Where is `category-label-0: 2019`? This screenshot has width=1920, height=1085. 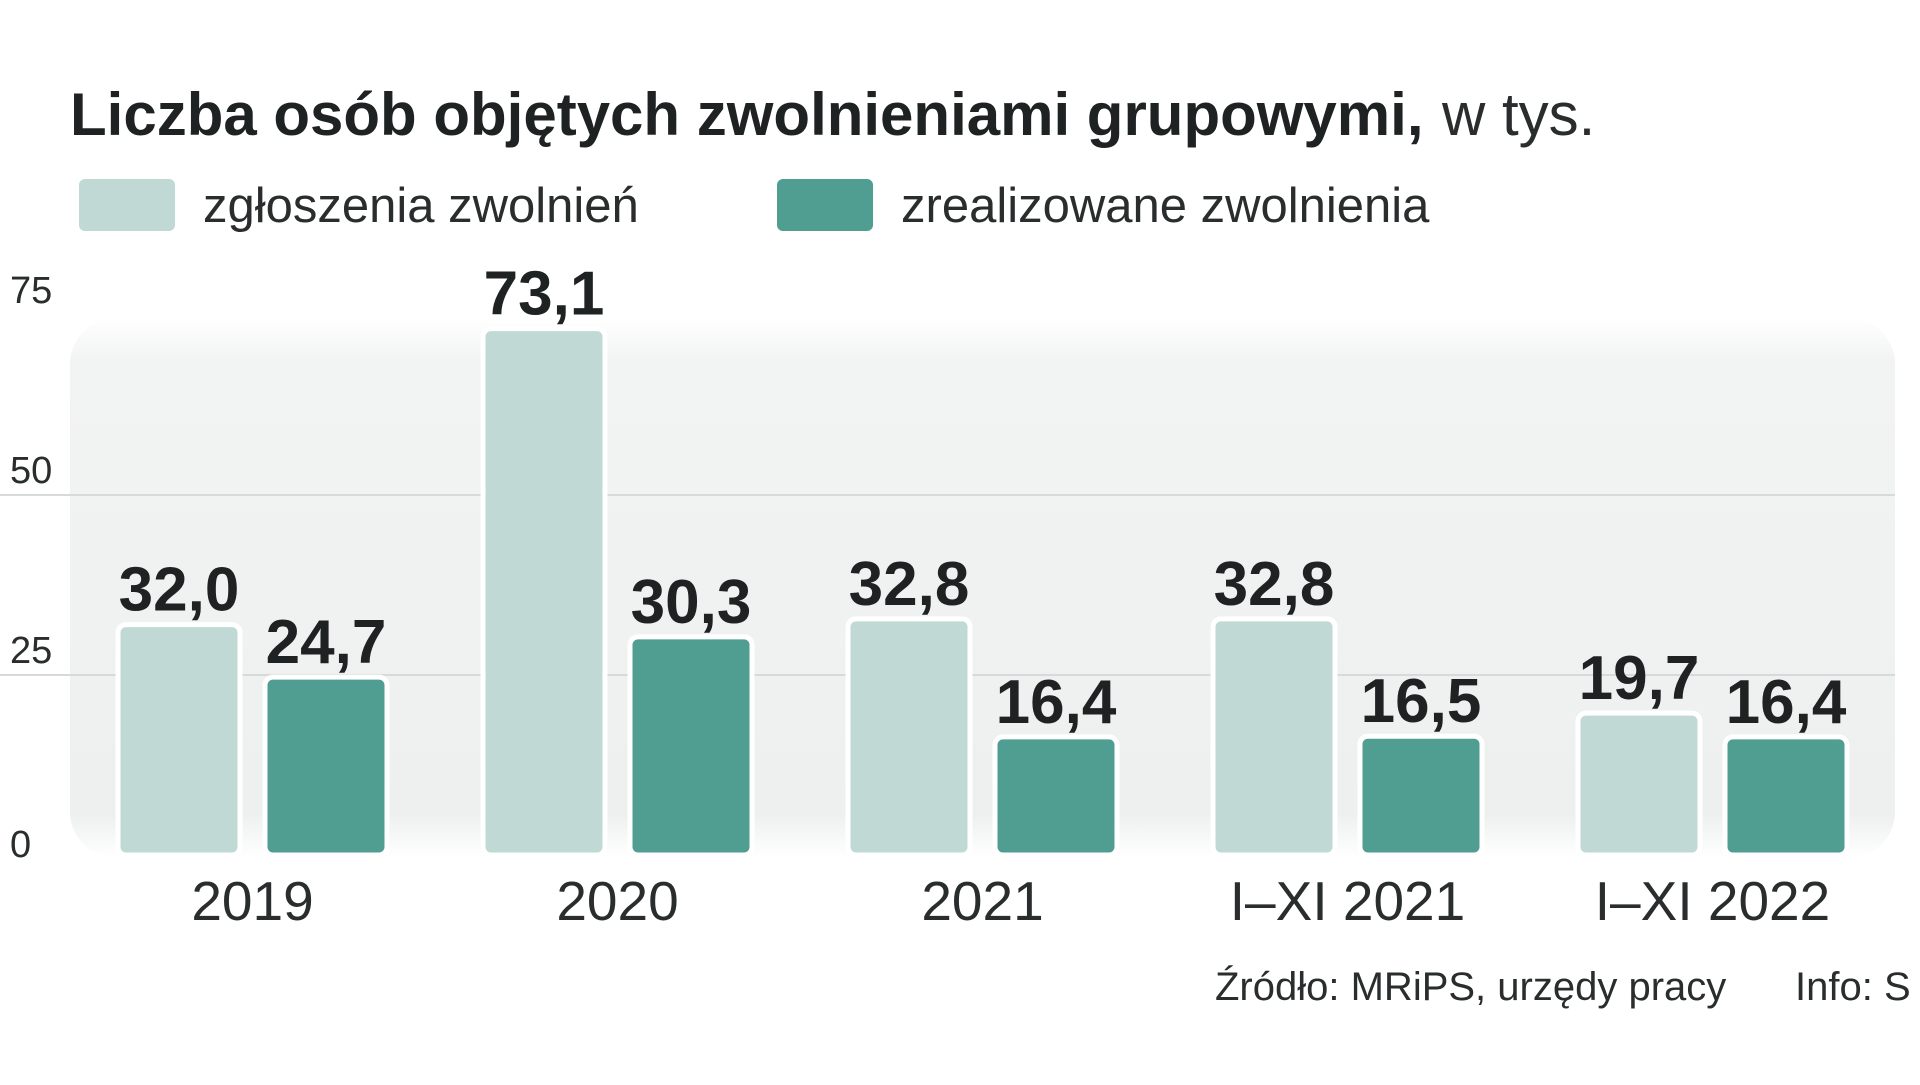
category-label-0: 2019 is located at coordinates (252, 901).